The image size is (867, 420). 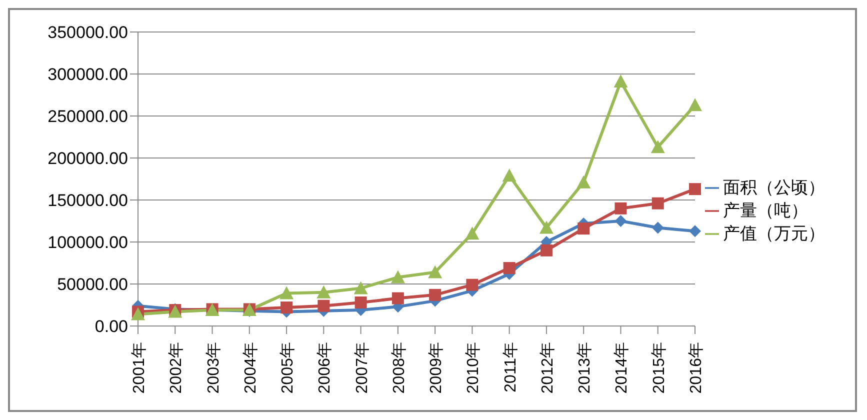 What do you see at coordinates (585, 368) in the screenshot?
I see `x-tick-label: 2013年` at bounding box center [585, 368].